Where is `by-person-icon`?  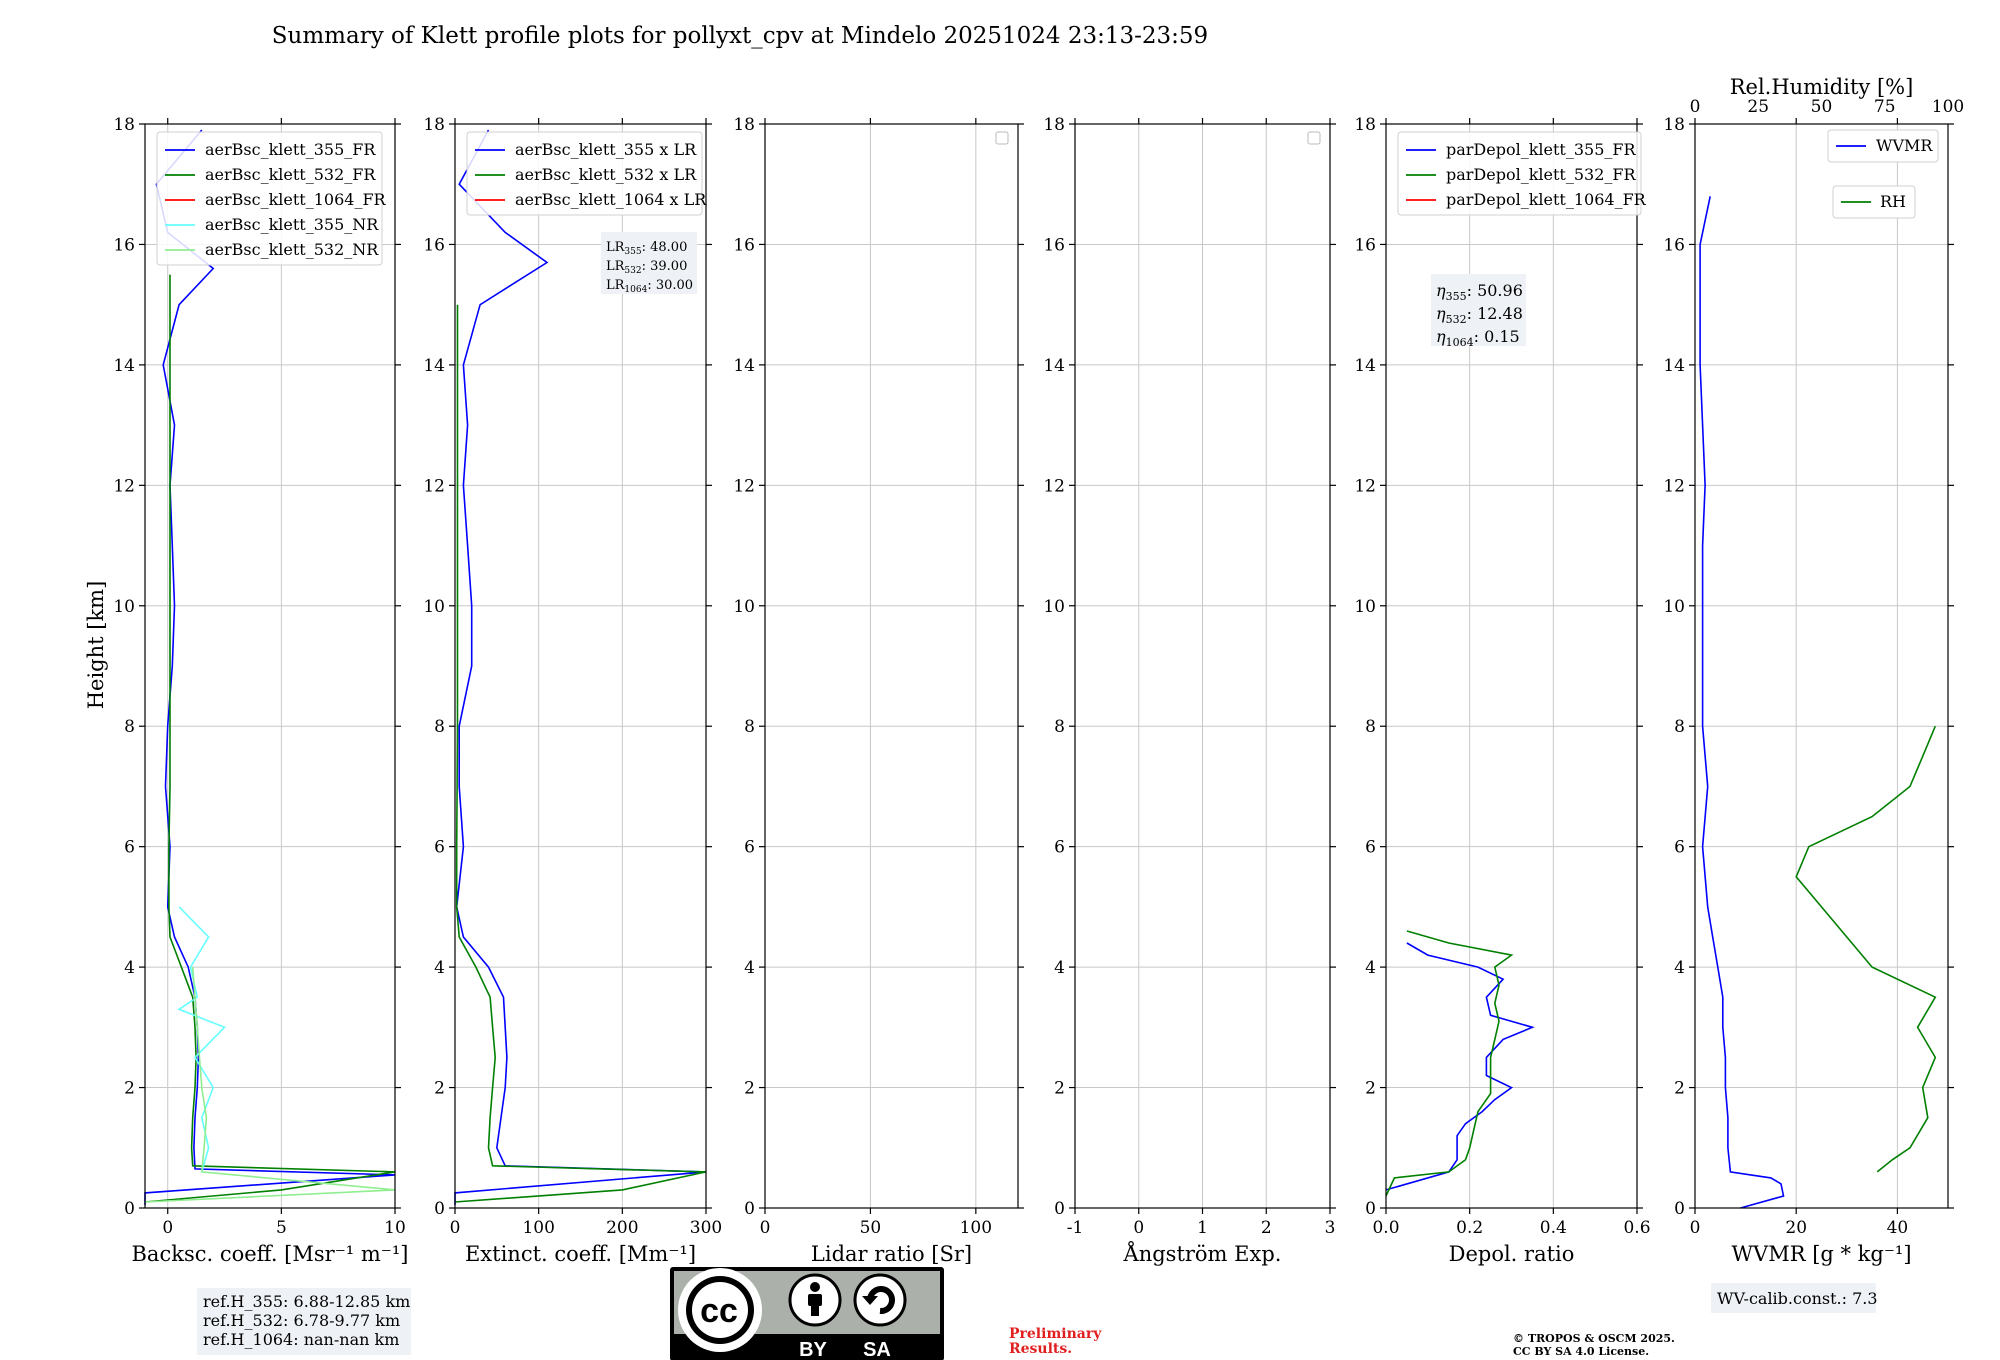
by-person-icon is located at coordinates (815, 1300).